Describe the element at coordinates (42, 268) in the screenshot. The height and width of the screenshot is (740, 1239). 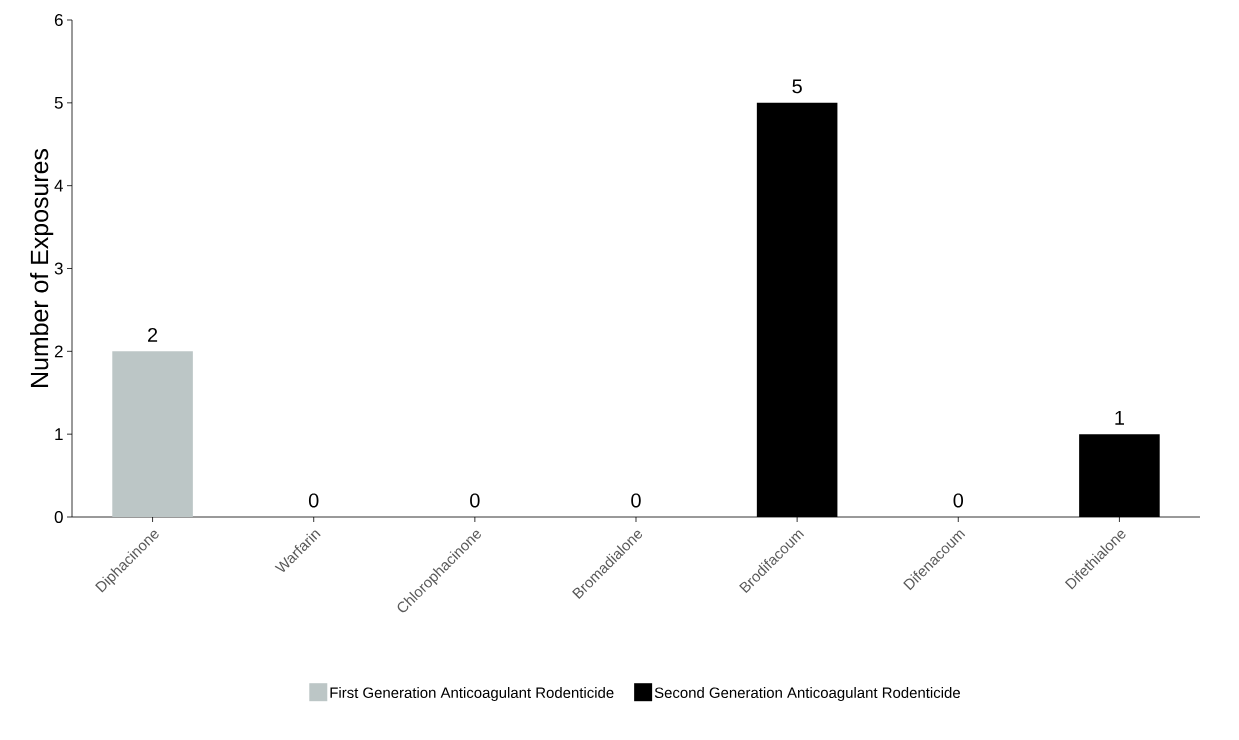
I see `y-axis-title: Number of Exposures` at that location.